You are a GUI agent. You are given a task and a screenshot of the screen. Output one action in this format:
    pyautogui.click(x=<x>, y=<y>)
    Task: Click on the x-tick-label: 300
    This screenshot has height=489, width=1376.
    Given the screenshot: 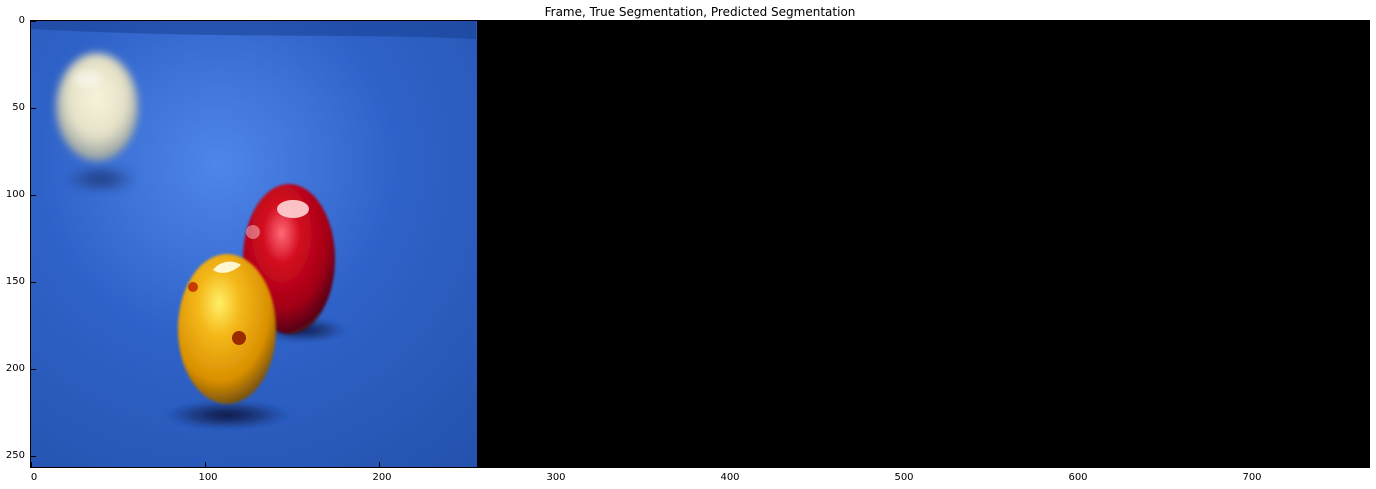 What is the action you would take?
    pyautogui.click(x=556, y=477)
    